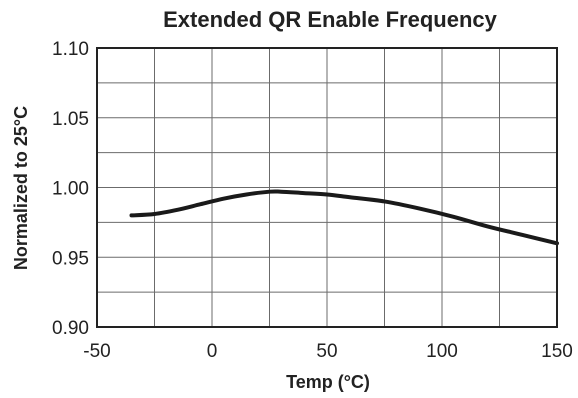 This screenshot has height=398, width=578. What do you see at coordinates (212, 351) in the screenshot?
I see `x-tick-label: 0` at bounding box center [212, 351].